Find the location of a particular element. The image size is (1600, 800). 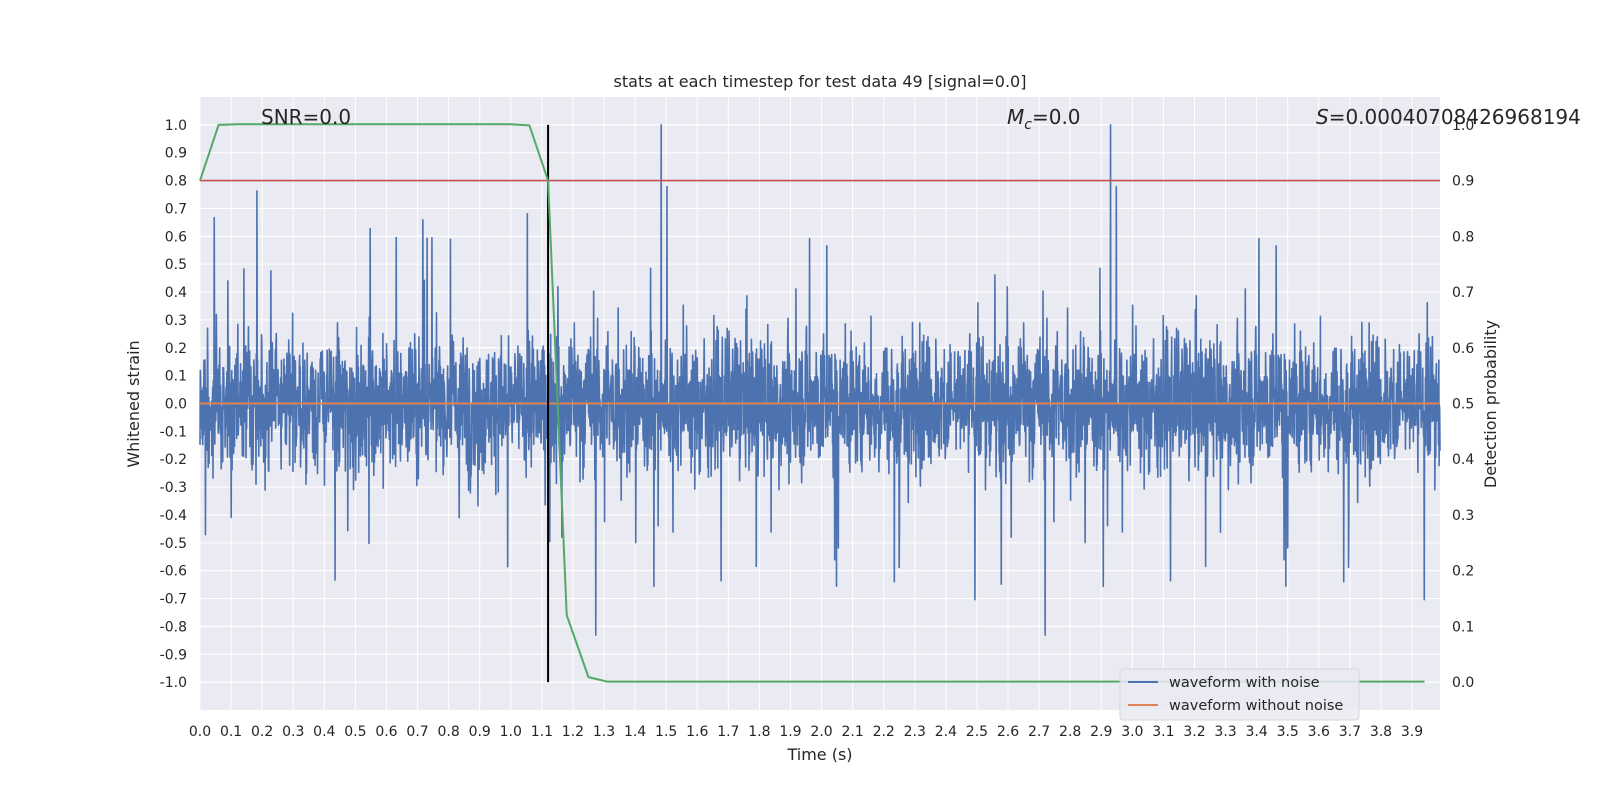

y-left-tick-label: -0.9 is located at coordinates (173, 655).